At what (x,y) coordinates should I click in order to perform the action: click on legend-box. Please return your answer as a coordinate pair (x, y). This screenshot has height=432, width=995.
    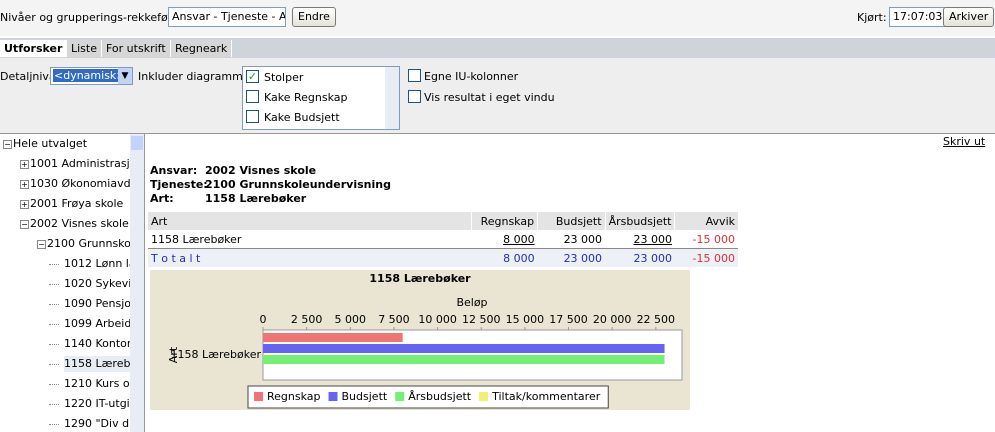
    Looking at the image, I should click on (428, 397).